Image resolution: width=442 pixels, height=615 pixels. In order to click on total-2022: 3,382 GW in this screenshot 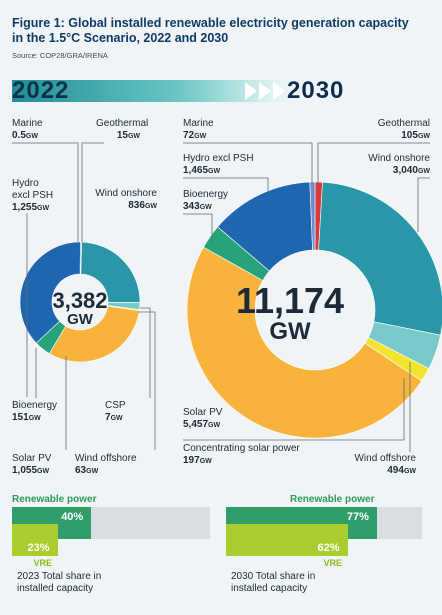, I will do `click(80, 308)`.